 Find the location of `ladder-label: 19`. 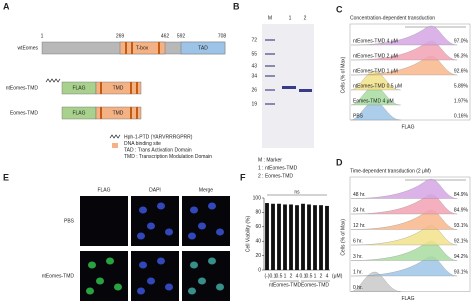

ladder-label: 19 is located at coordinates (254, 104).